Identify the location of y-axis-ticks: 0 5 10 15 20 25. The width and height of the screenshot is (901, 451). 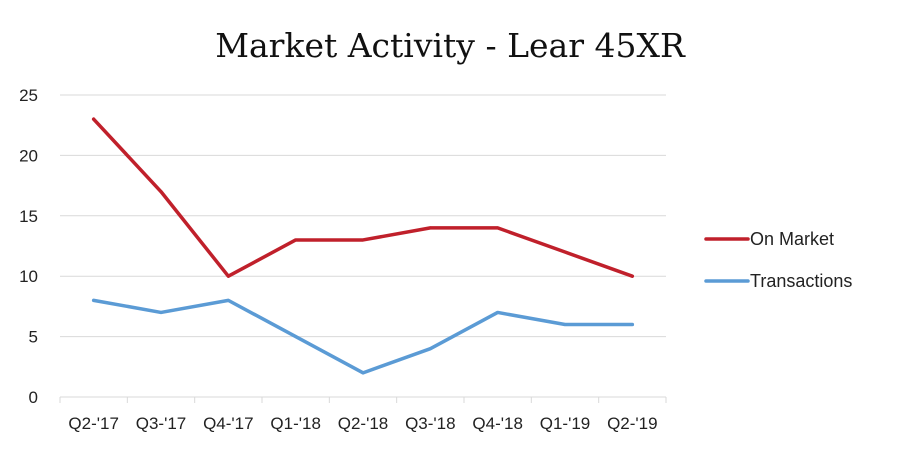
(28, 246).